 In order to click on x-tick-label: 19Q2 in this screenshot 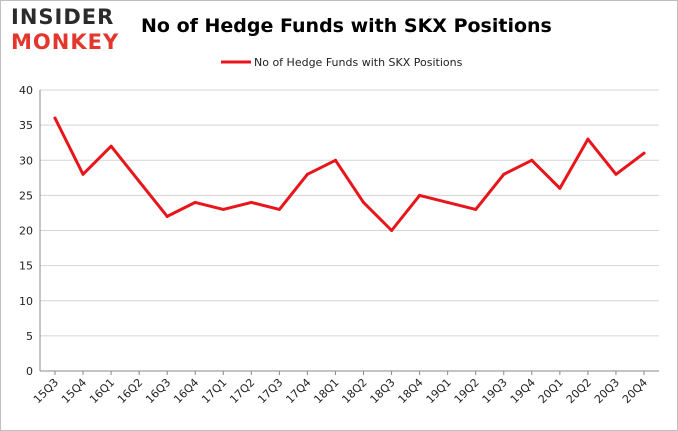, I will do `click(467, 391)`.